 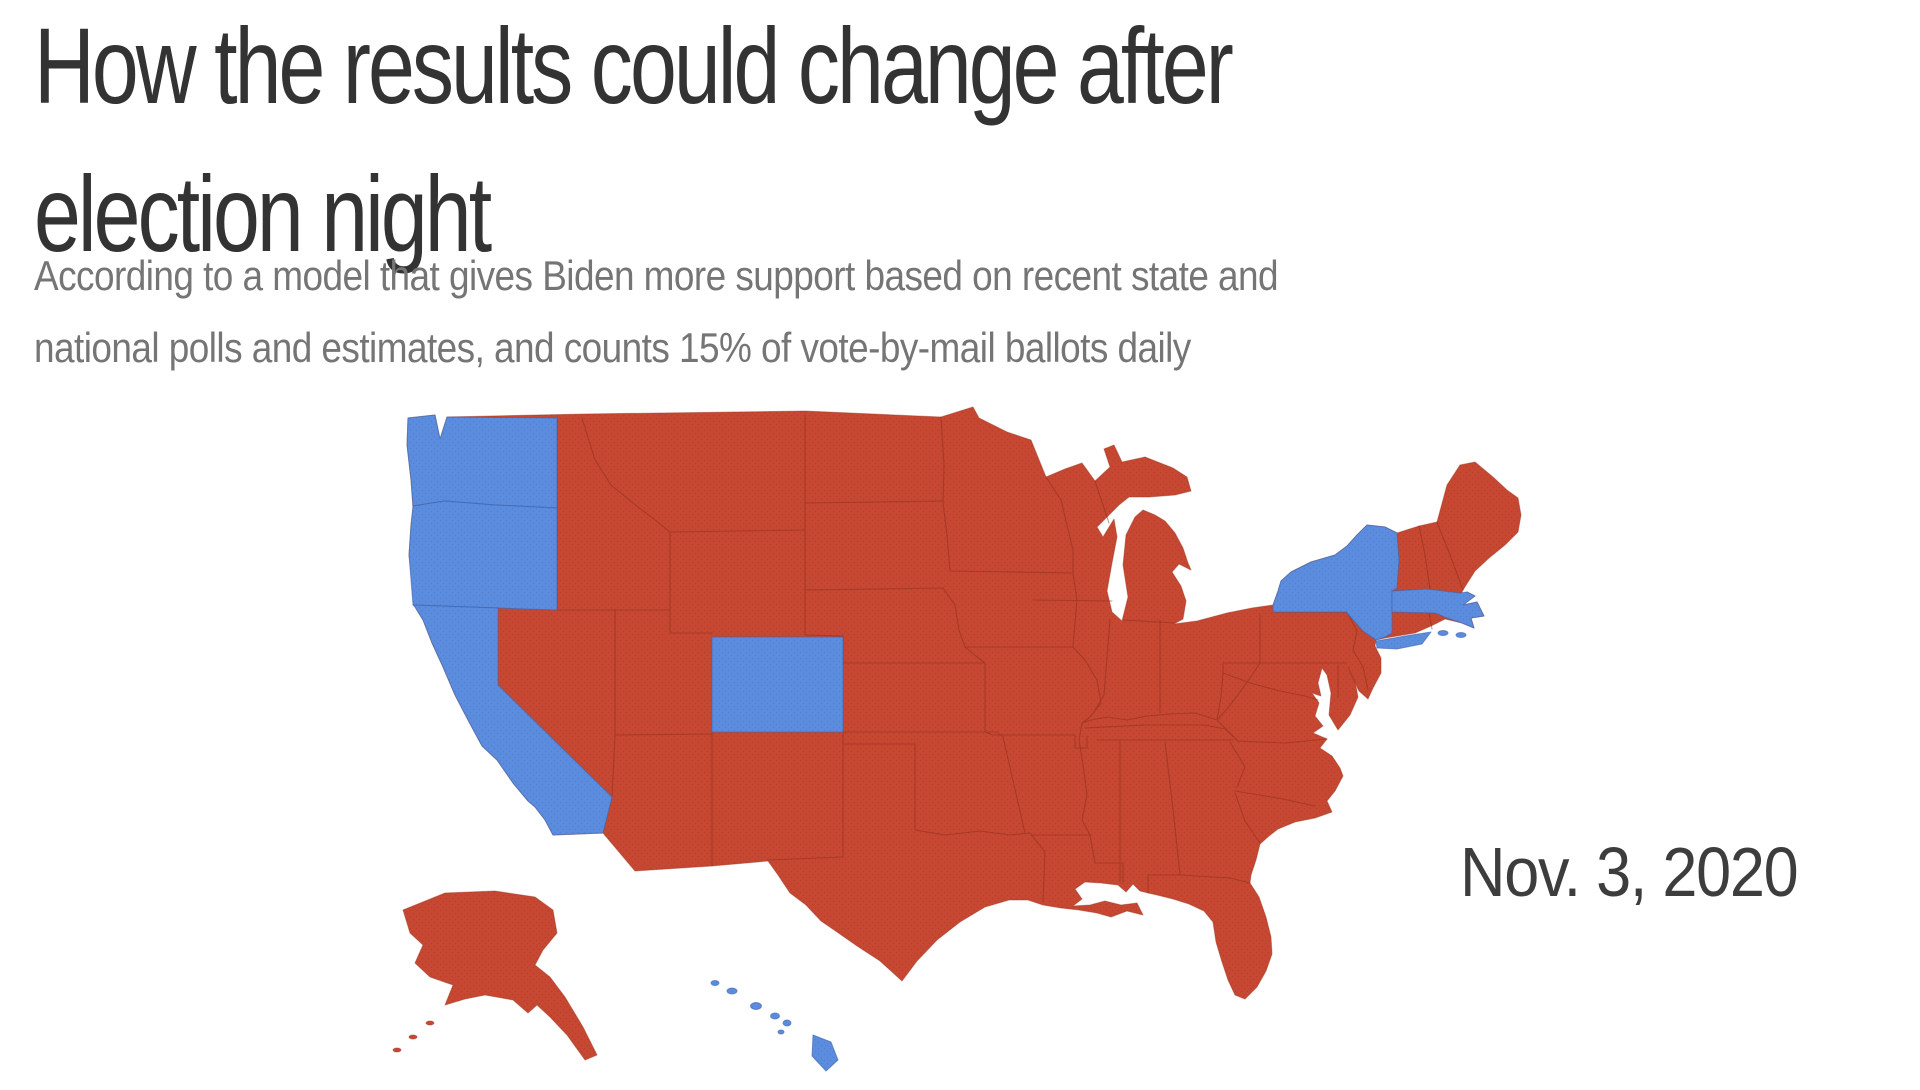 I want to click on state-massachusetts, so click(x=1438, y=608).